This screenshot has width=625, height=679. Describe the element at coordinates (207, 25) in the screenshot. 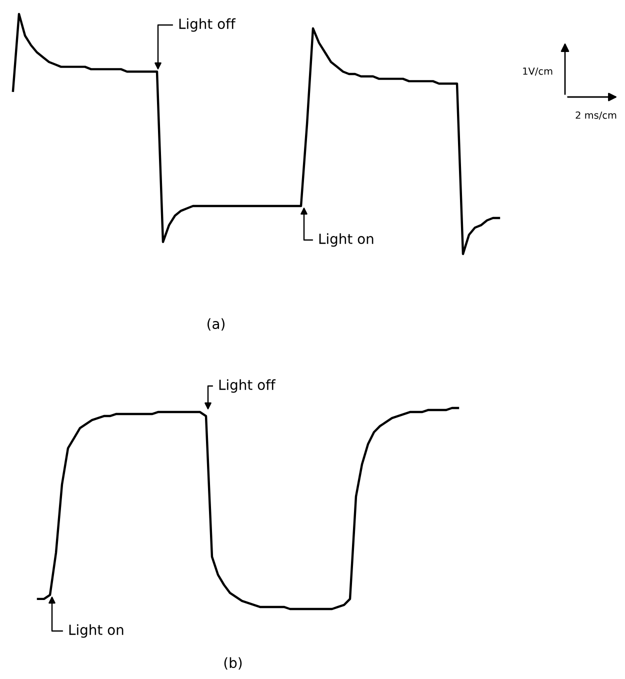

I see `annotation: Light off` at that location.